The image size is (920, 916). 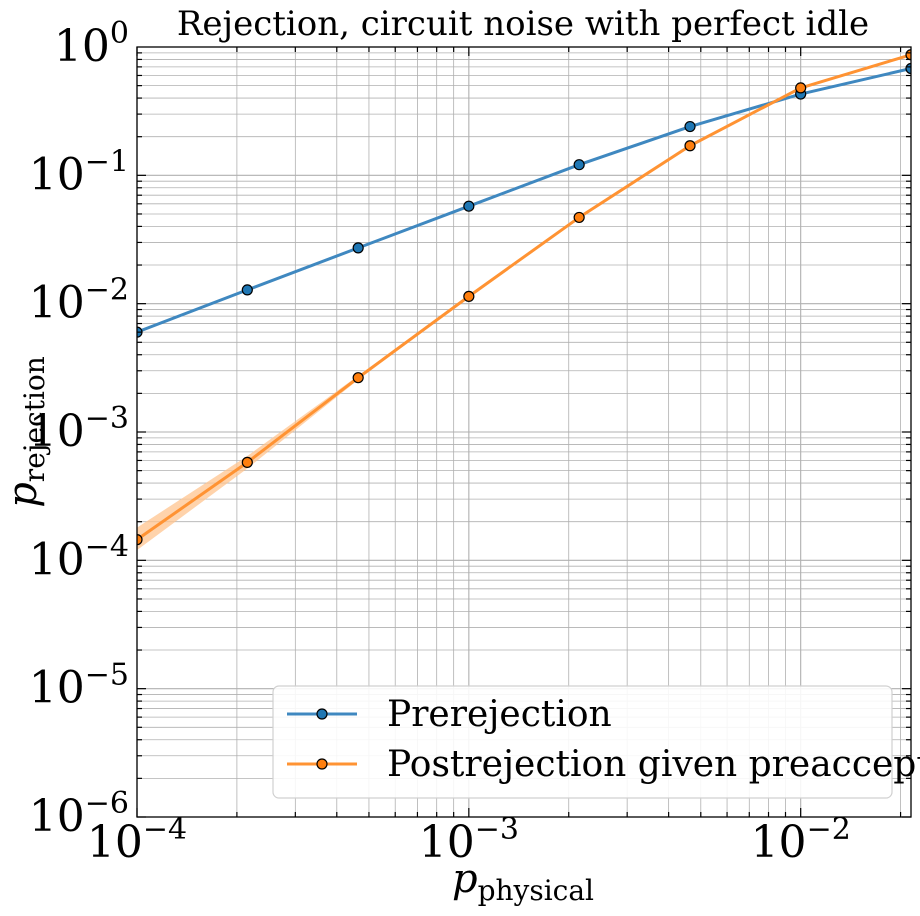 I want to click on legend-marker-postrejection, so click(x=322, y=764).